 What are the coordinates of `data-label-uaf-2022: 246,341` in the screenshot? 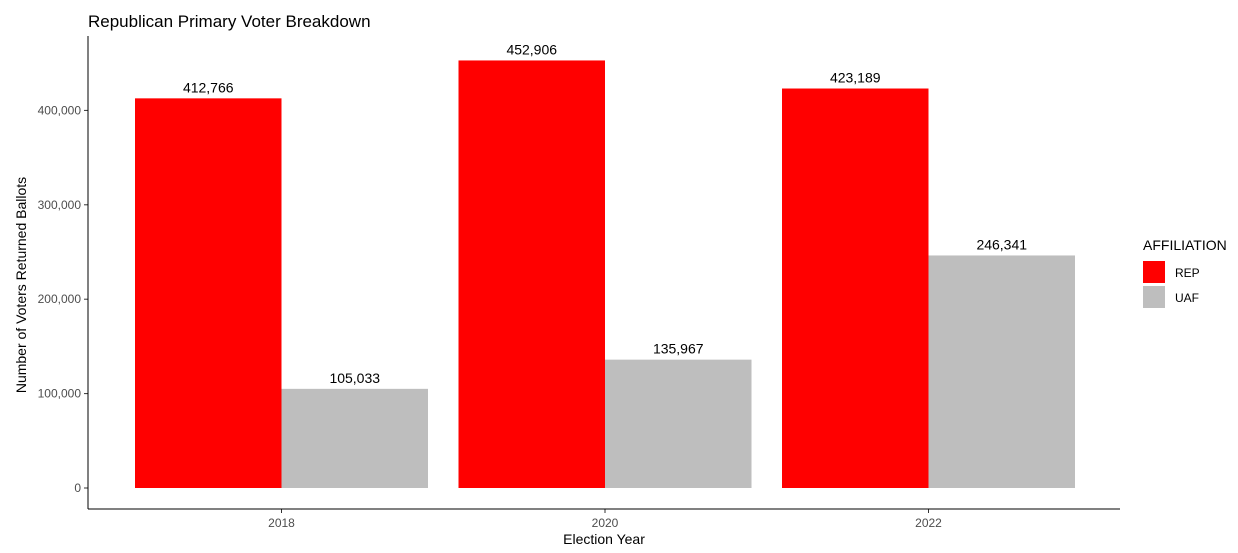 It's located at (1001, 244).